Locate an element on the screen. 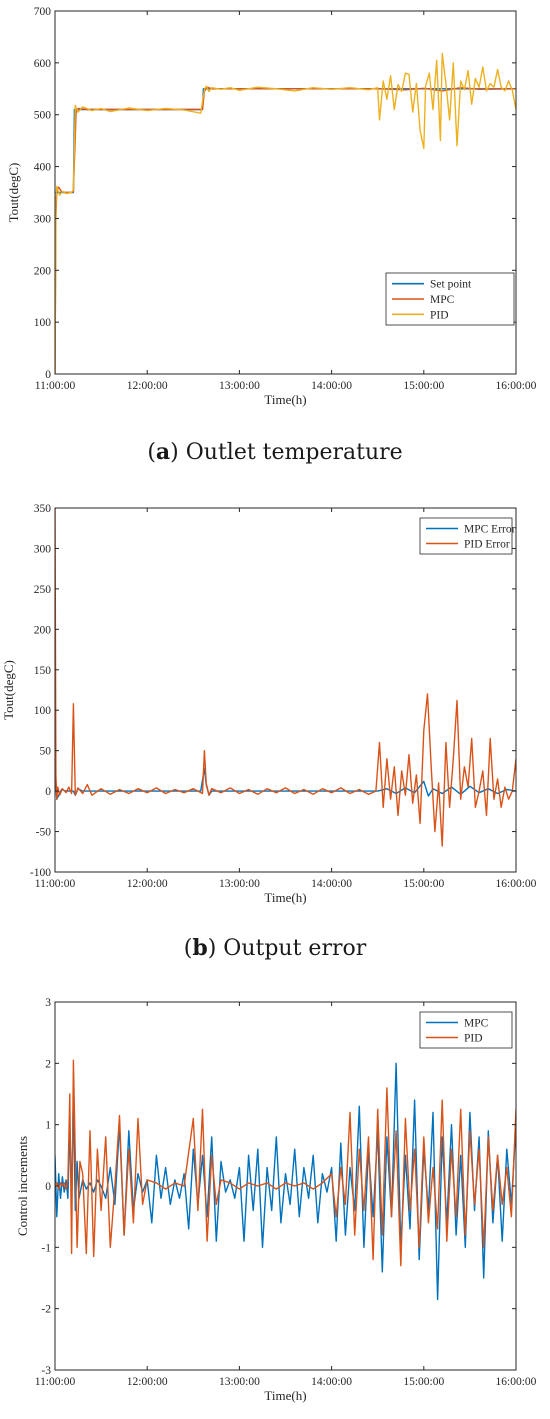 The image size is (550, 1419). y-tick-label: 3 is located at coordinates (48, 1003).